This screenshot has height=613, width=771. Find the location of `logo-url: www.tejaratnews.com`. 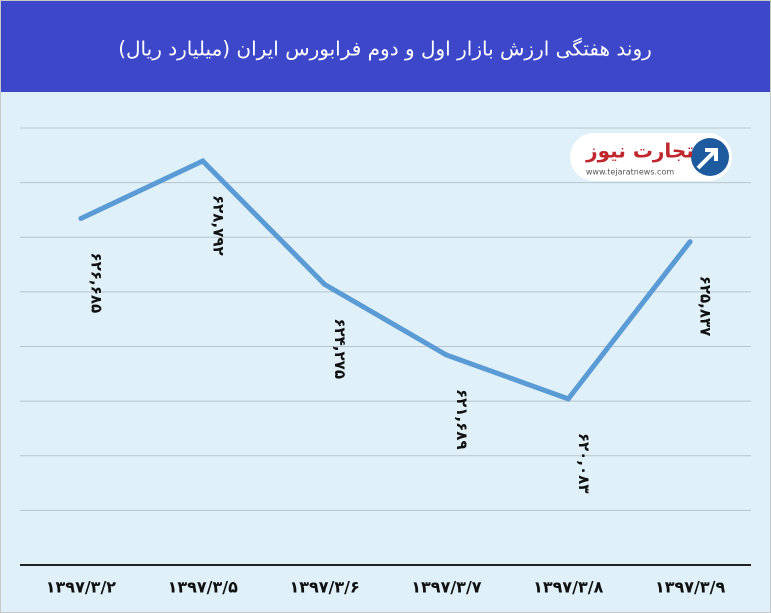

logo-url: www.tejaratnews.com is located at coordinates (630, 172).